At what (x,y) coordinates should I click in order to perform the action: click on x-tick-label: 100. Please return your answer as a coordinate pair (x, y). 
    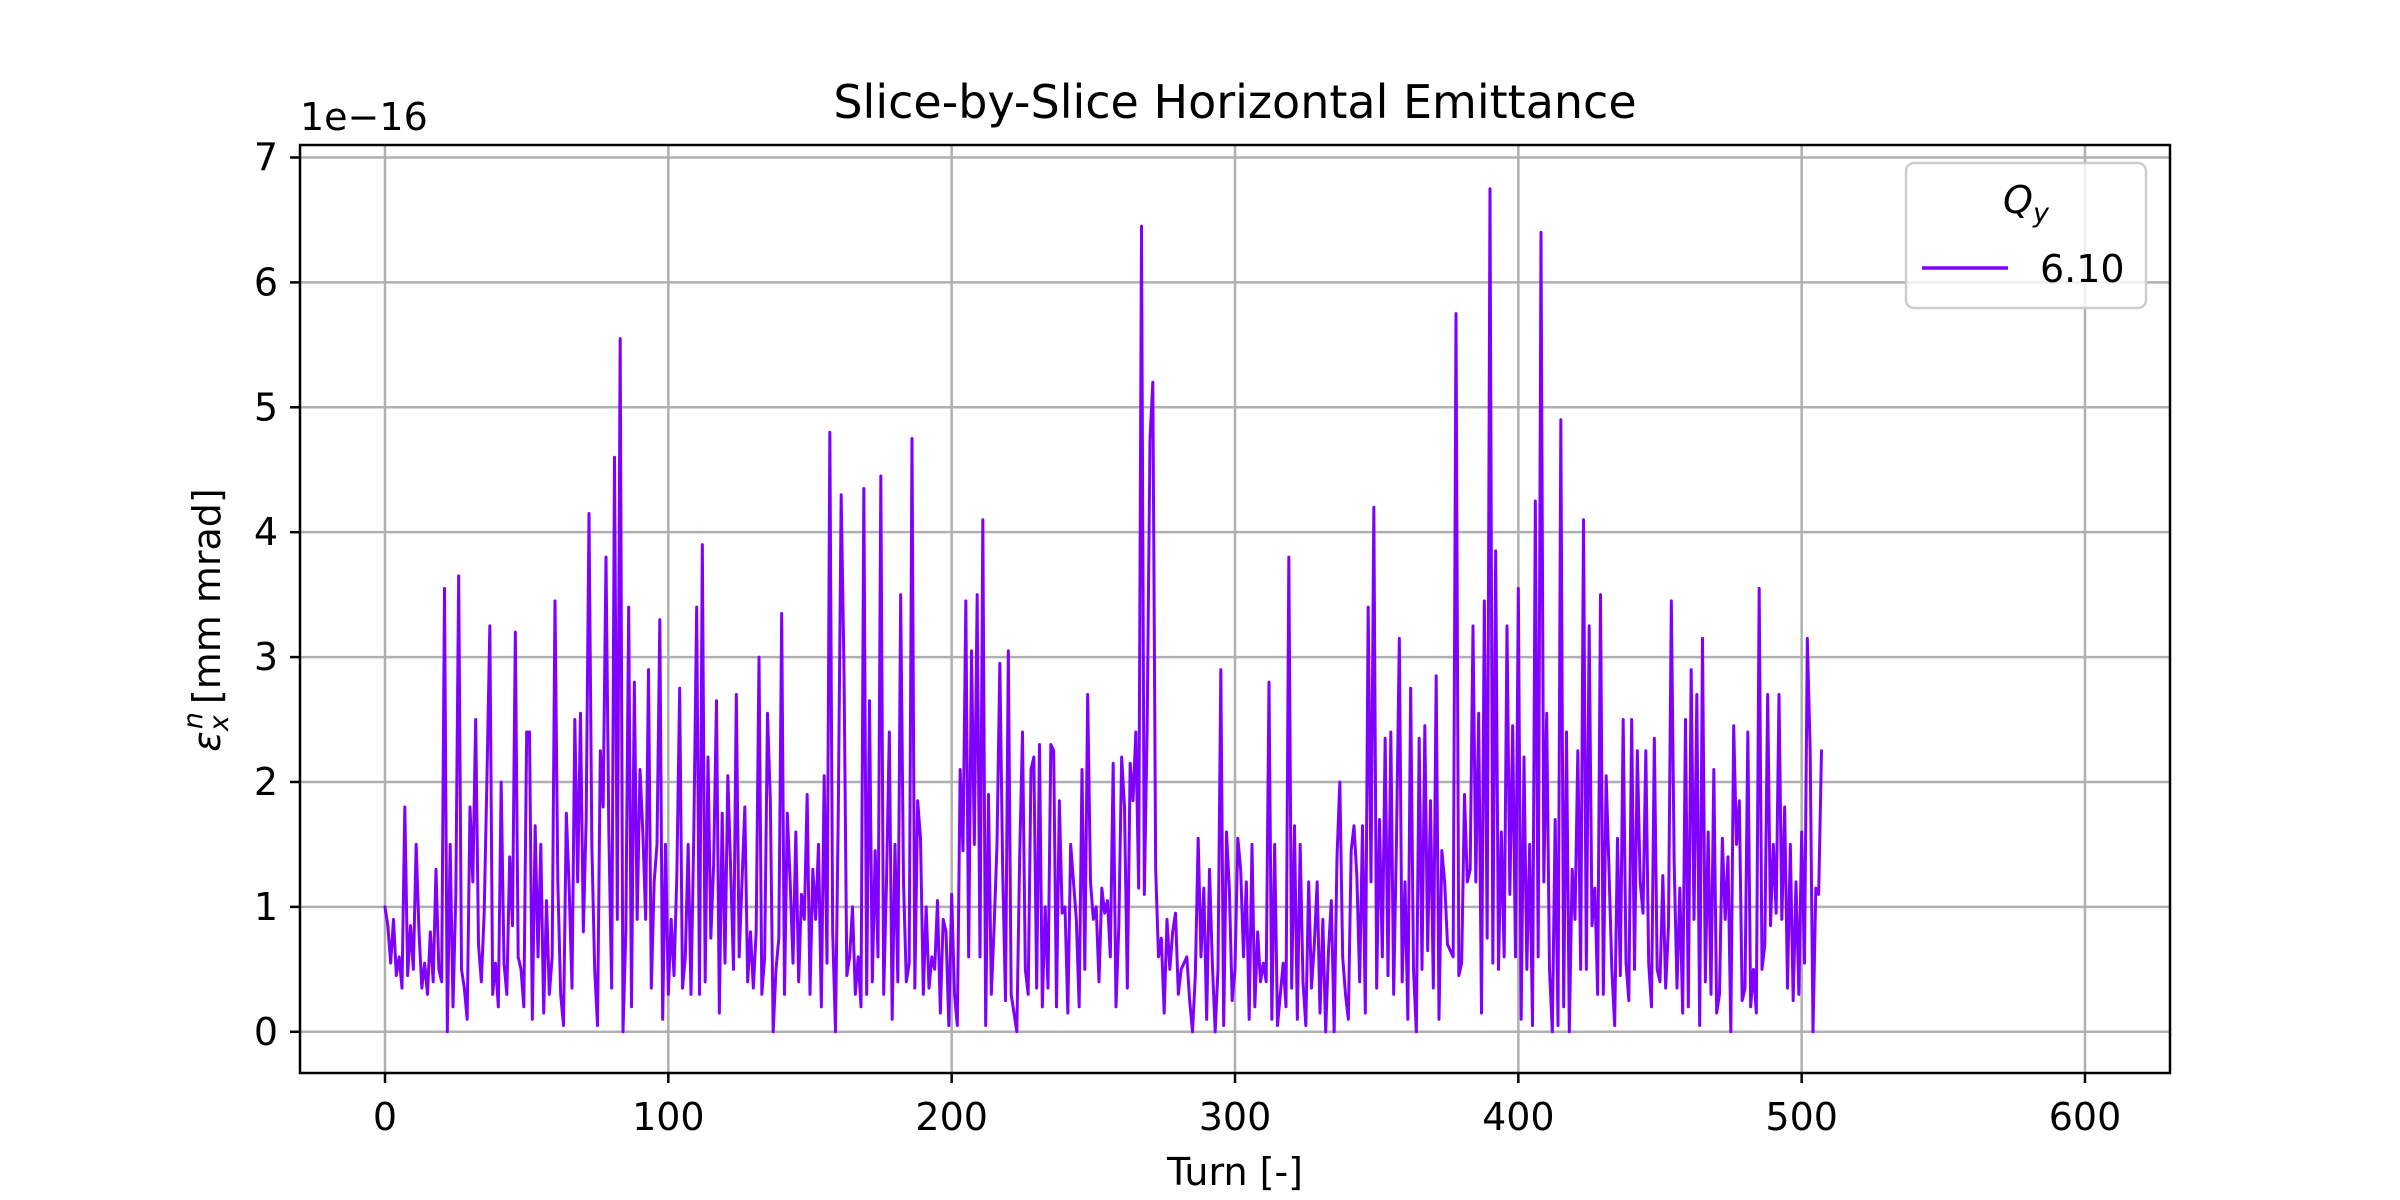
    Looking at the image, I should click on (668, 1117).